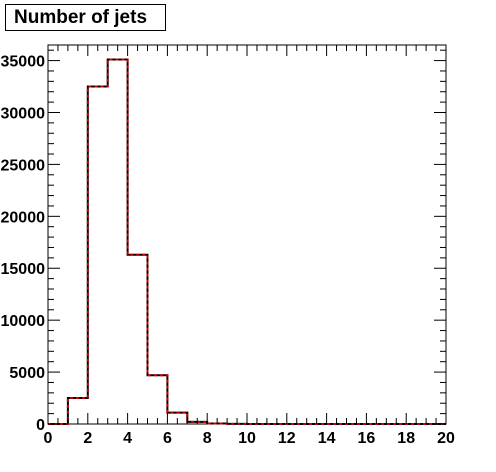  What do you see at coordinates (167, 438) in the screenshot?
I see `x-tick-label: 6` at bounding box center [167, 438].